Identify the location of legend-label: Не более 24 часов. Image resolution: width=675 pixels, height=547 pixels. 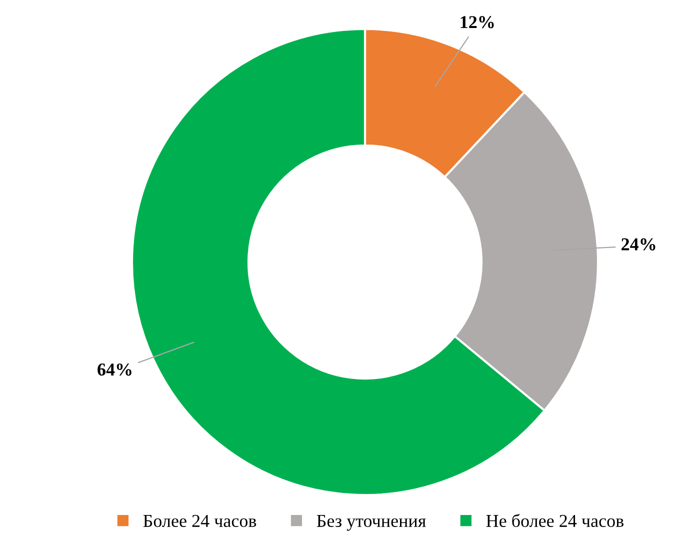
(555, 521).